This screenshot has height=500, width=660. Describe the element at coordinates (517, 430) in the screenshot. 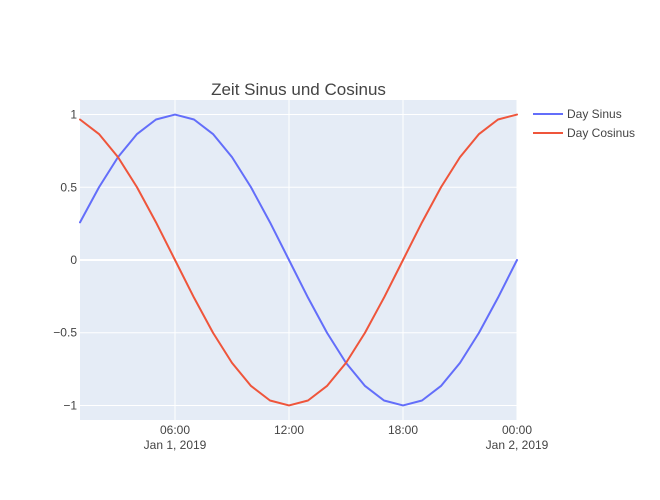

I see `x-tick-label: 00:00` at that location.